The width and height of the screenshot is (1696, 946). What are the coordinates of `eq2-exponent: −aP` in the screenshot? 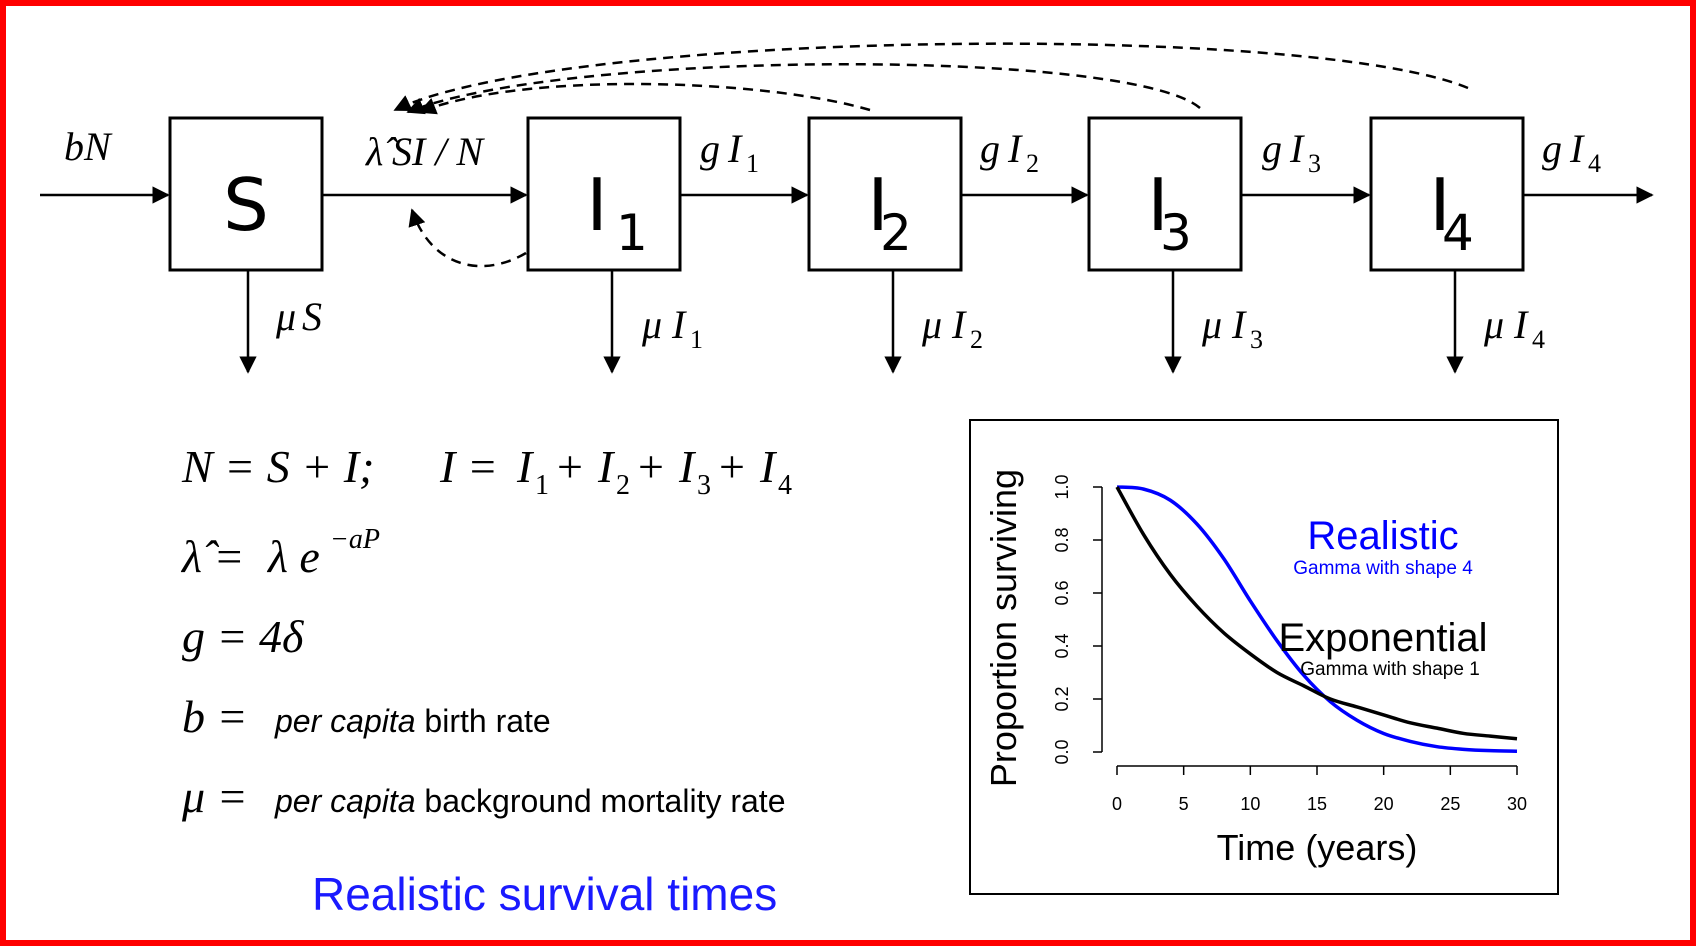 It's located at (355, 539).